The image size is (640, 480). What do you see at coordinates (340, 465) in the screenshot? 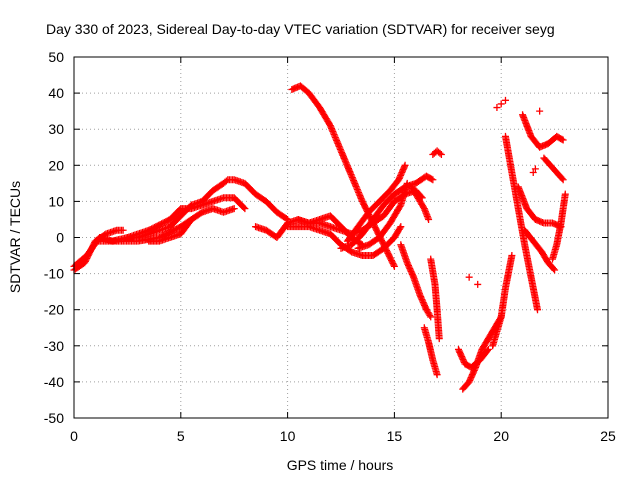
I see `x-axis-label: GPS time / hours` at bounding box center [340, 465].